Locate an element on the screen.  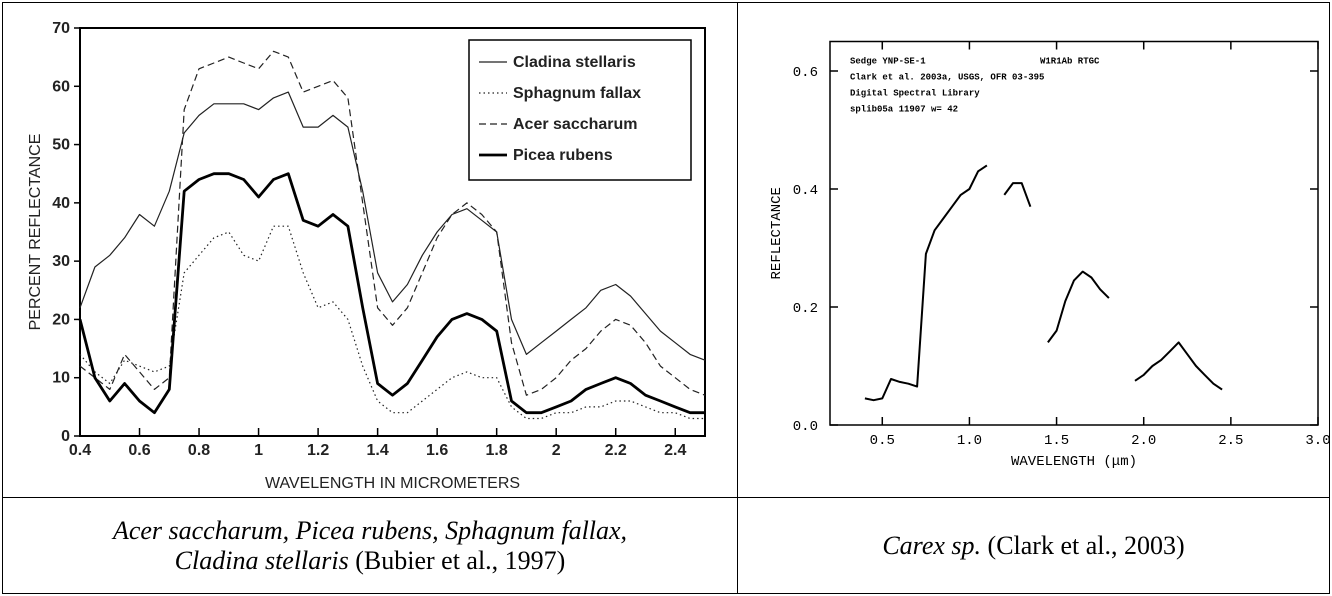
x-tick-label: 2.0 is located at coordinates (1143, 441).